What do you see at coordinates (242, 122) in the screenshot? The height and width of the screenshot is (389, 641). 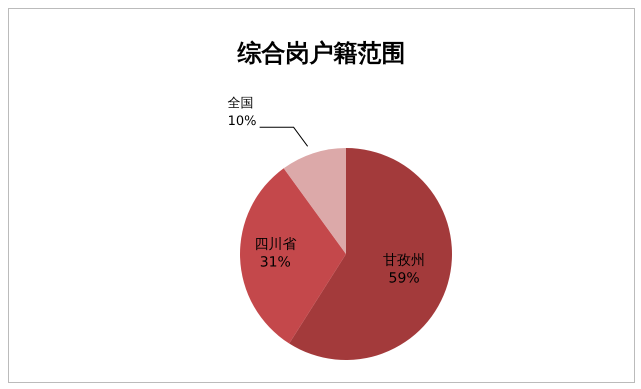 I see `data-label: 10%` at bounding box center [242, 122].